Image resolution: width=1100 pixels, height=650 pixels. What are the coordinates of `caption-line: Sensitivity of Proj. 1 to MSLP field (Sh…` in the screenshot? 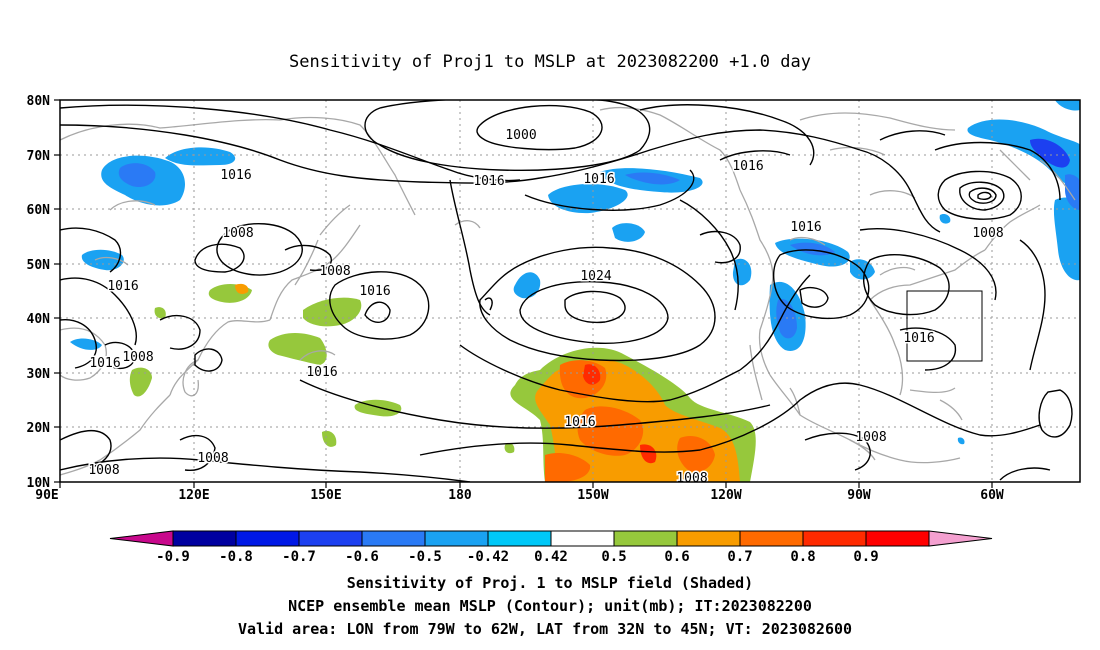 It's located at (550, 583).